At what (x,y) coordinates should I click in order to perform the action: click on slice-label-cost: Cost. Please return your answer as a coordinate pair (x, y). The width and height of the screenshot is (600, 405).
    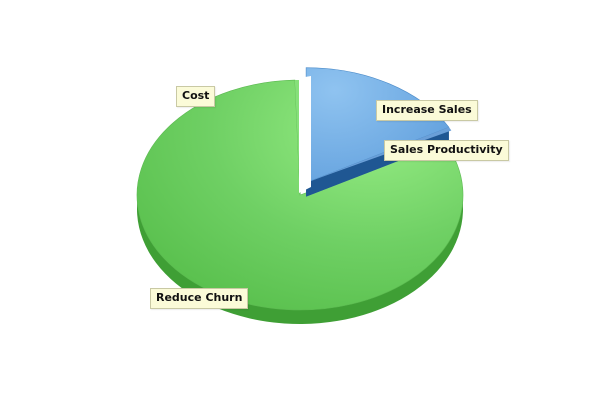
    Looking at the image, I should click on (196, 96).